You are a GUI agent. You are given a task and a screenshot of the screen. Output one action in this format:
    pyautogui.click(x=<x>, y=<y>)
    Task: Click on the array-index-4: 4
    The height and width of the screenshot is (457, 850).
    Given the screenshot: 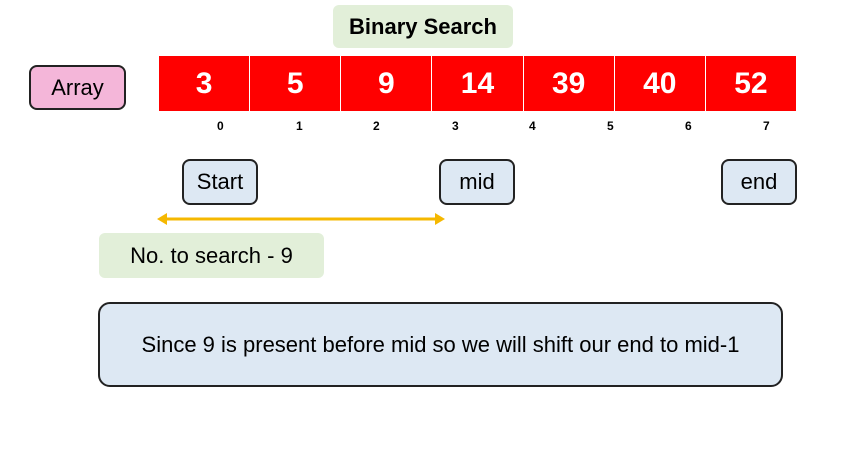 What is the action you would take?
    pyautogui.click(x=532, y=126)
    